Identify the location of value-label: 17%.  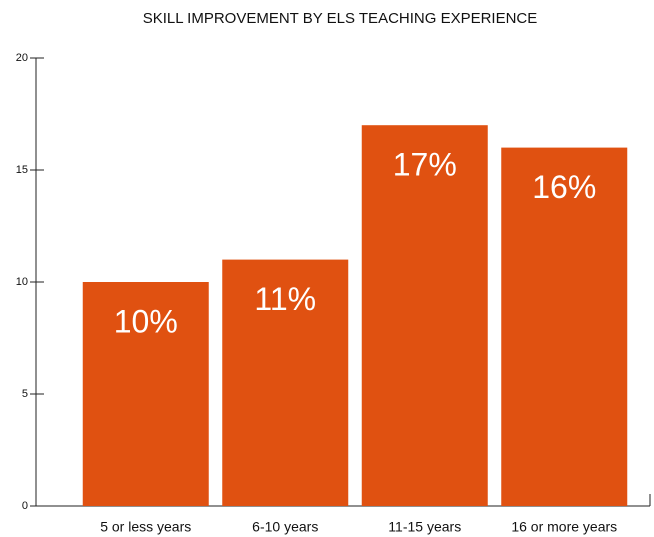
(425, 165).